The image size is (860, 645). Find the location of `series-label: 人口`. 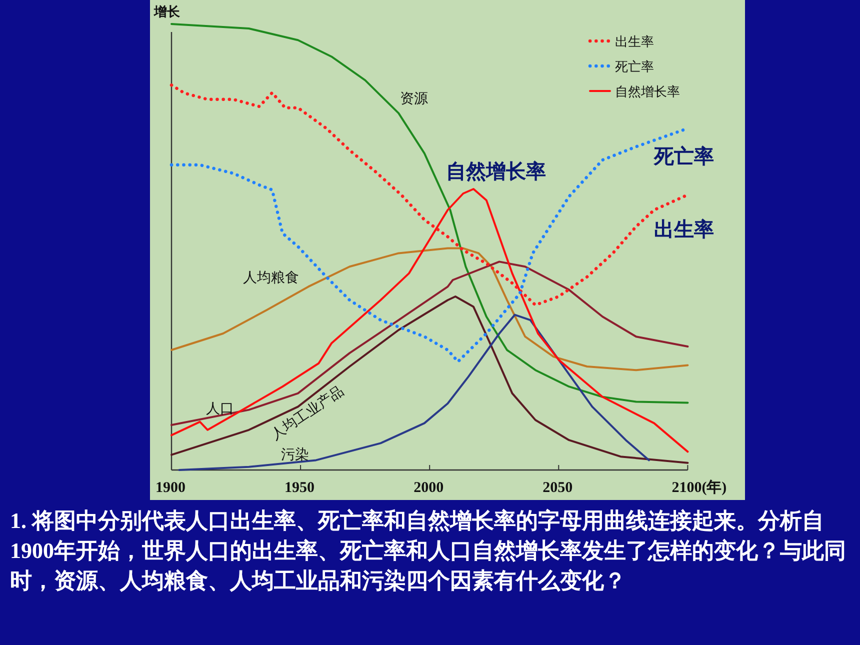

series-label: 人口 is located at coordinates (220, 409).